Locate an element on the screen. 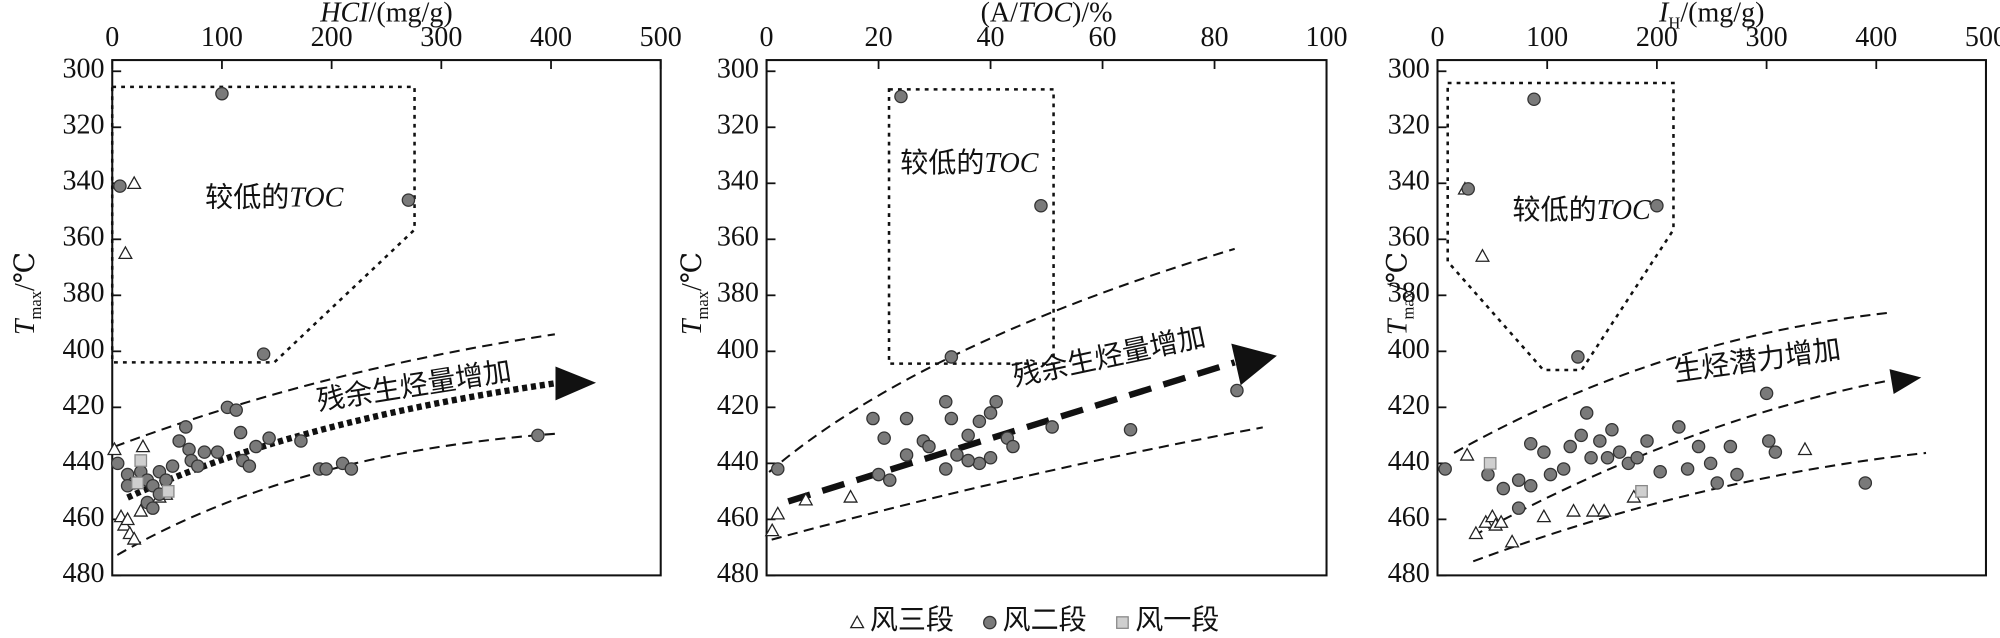 Image resolution: width=2000 pixels, height=638 pixels. annotation: 较低的TOC is located at coordinates (1582, 211).